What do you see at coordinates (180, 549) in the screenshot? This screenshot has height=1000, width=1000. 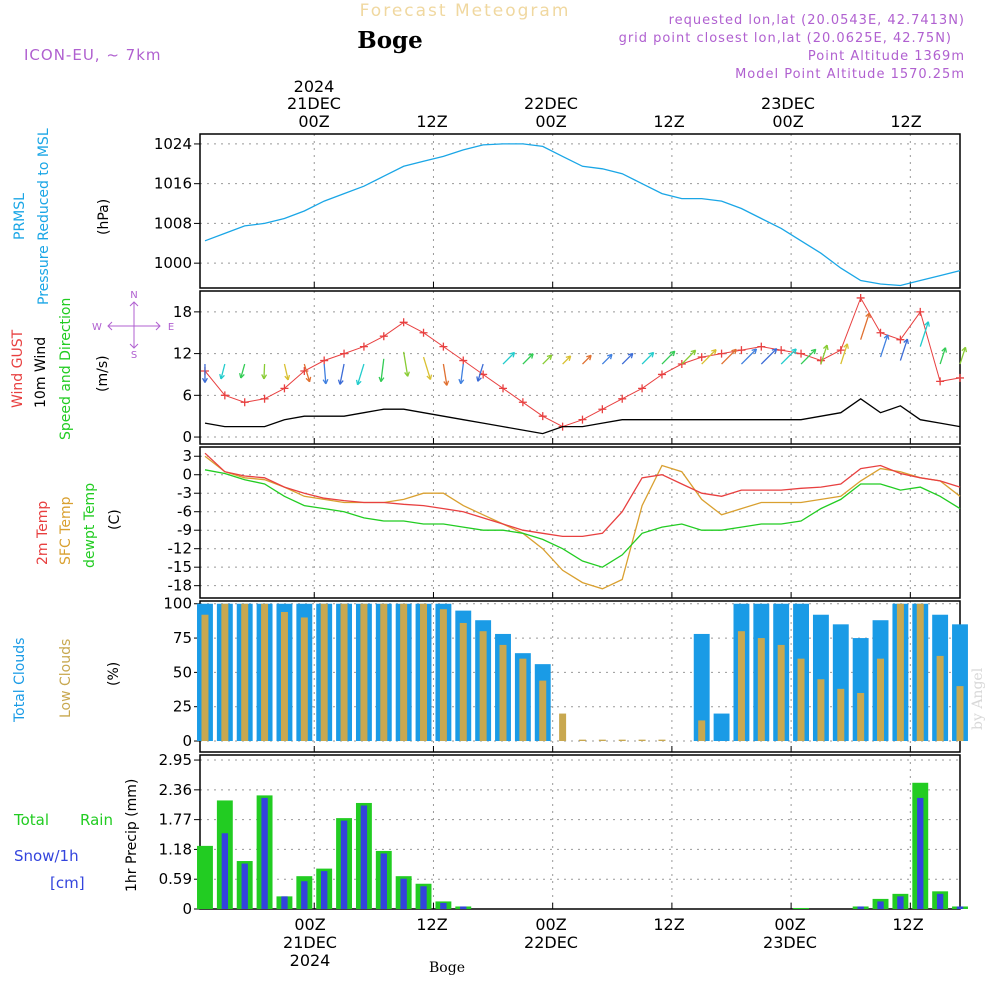 I see `y-tick-label: -12` at bounding box center [180, 549].